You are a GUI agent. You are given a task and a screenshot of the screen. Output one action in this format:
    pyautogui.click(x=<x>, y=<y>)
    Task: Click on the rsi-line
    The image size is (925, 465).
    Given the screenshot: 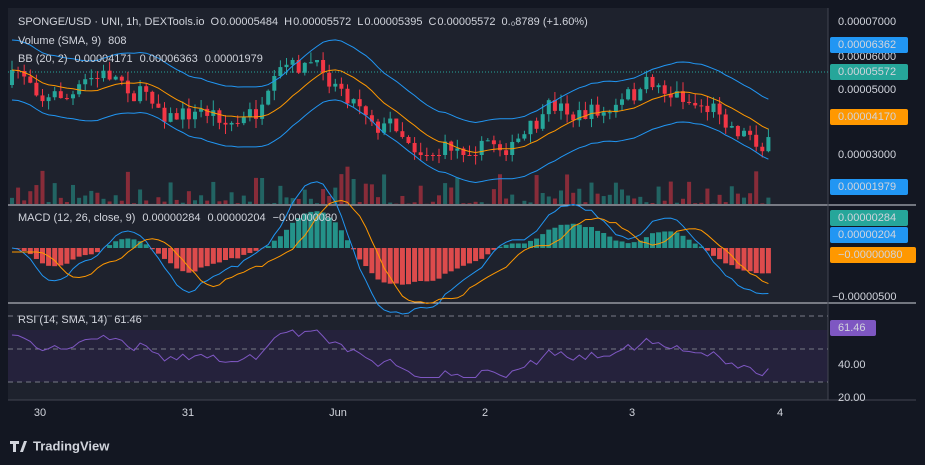 What is the action you would take?
    pyautogui.click(x=390, y=354)
    